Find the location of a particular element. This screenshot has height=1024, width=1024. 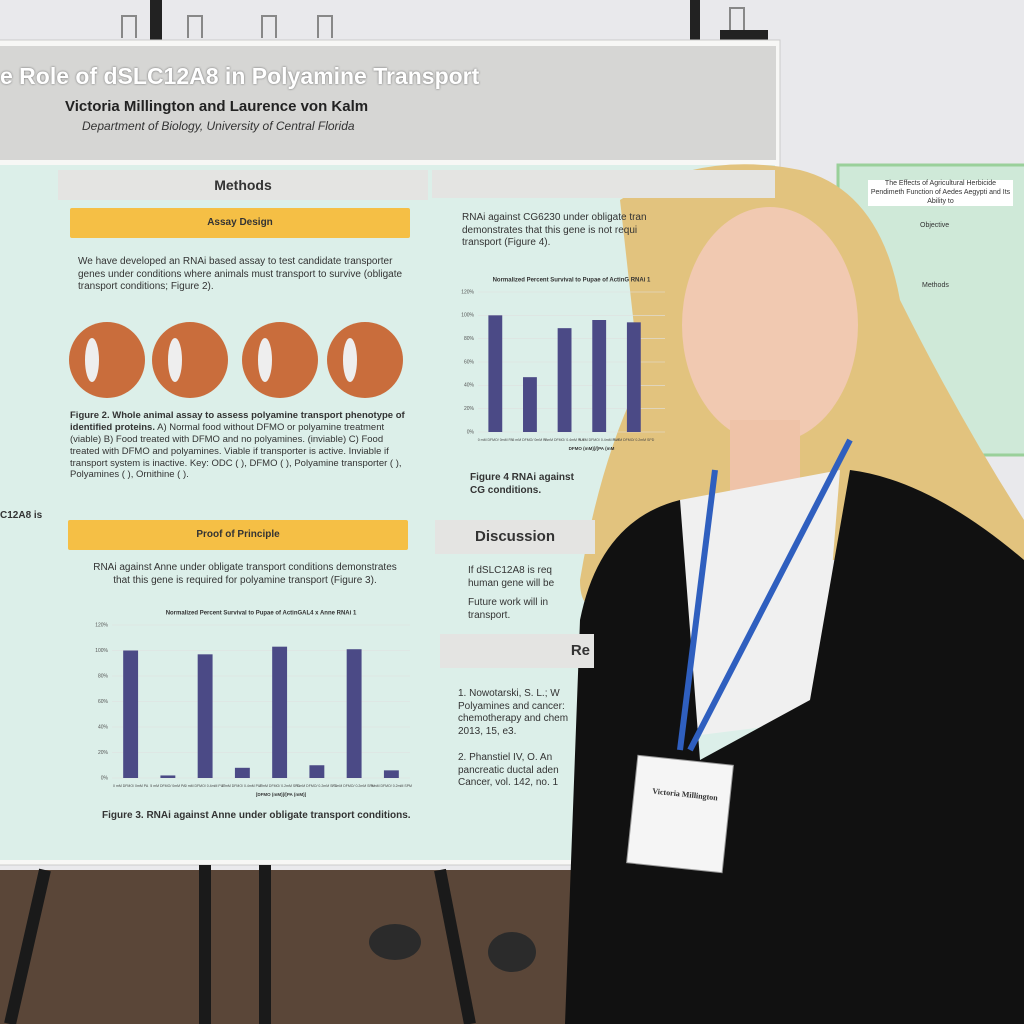

face is located at coordinates (770, 325).